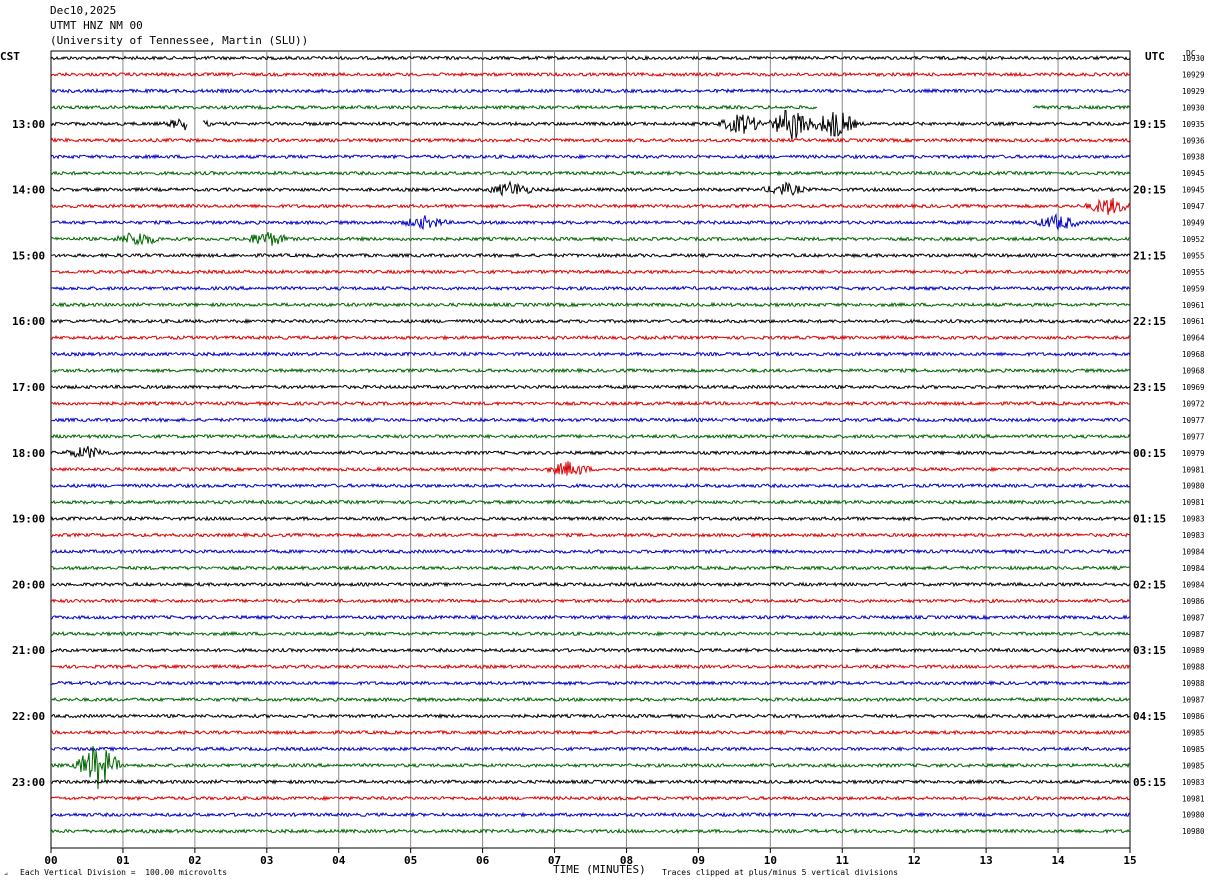 The image size is (1210, 886). I want to click on dc-value-label: 10981, so click(1193, 798).